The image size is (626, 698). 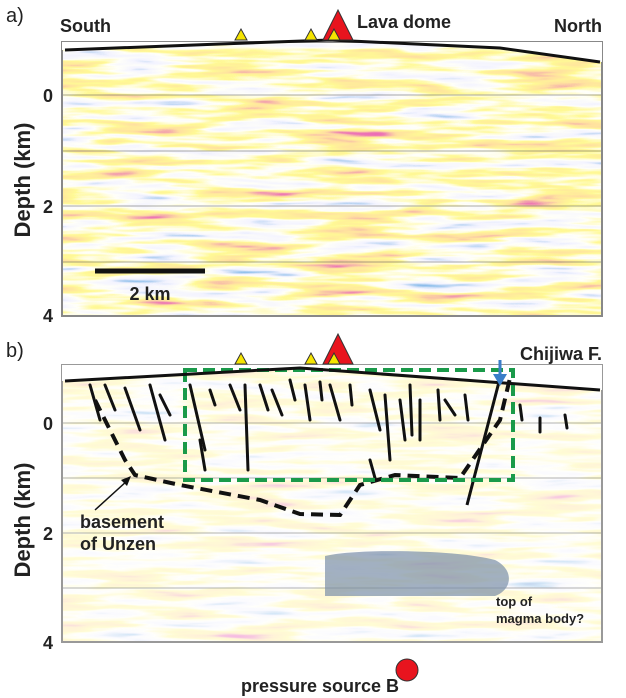 I want to click on pressure-source-label: pressure source B, so click(x=320, y=686).